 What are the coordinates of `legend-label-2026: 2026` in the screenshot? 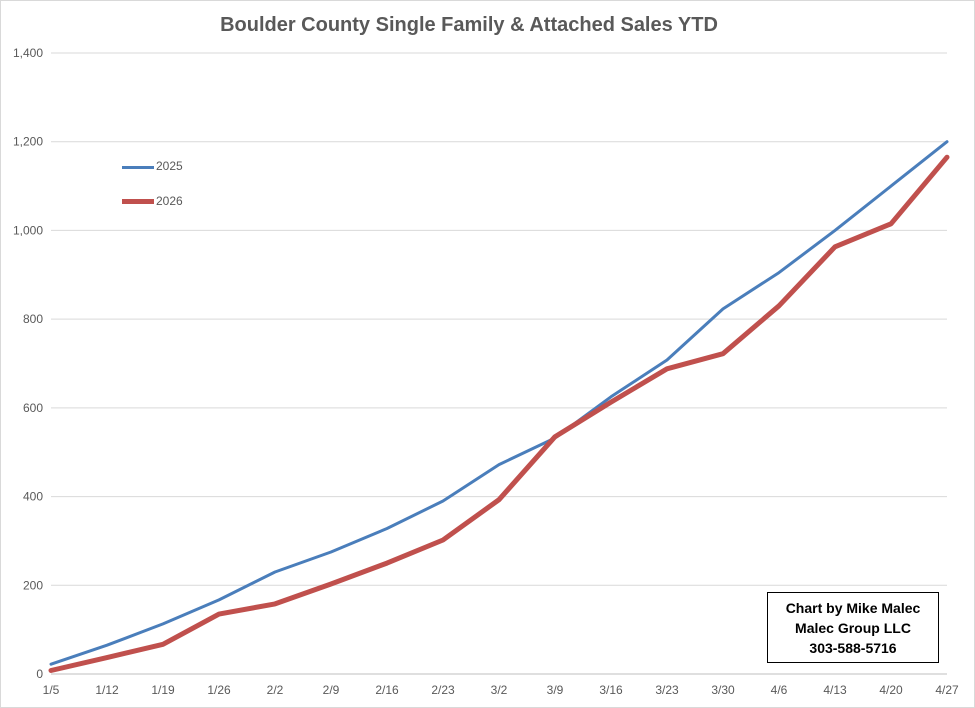 It's located at (169, 201).